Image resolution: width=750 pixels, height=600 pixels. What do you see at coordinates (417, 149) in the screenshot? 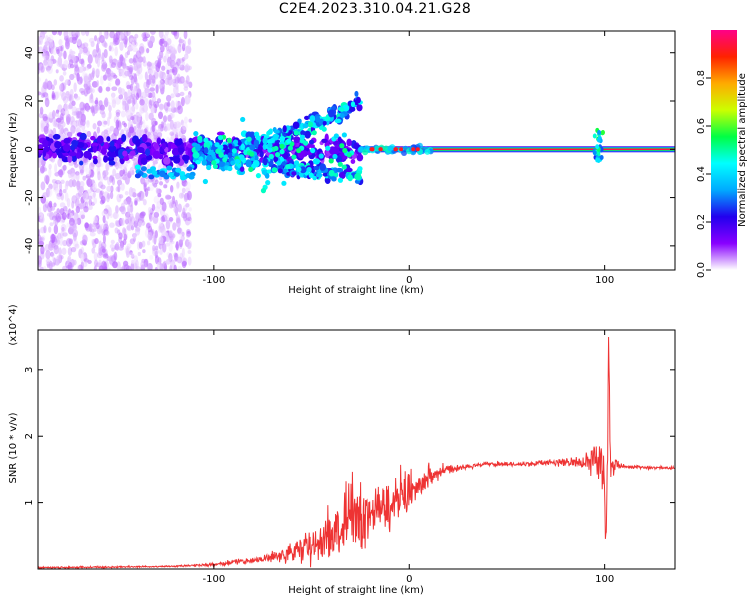
I see `spectrogram-tone-peak` at bounding box center [417, 149].